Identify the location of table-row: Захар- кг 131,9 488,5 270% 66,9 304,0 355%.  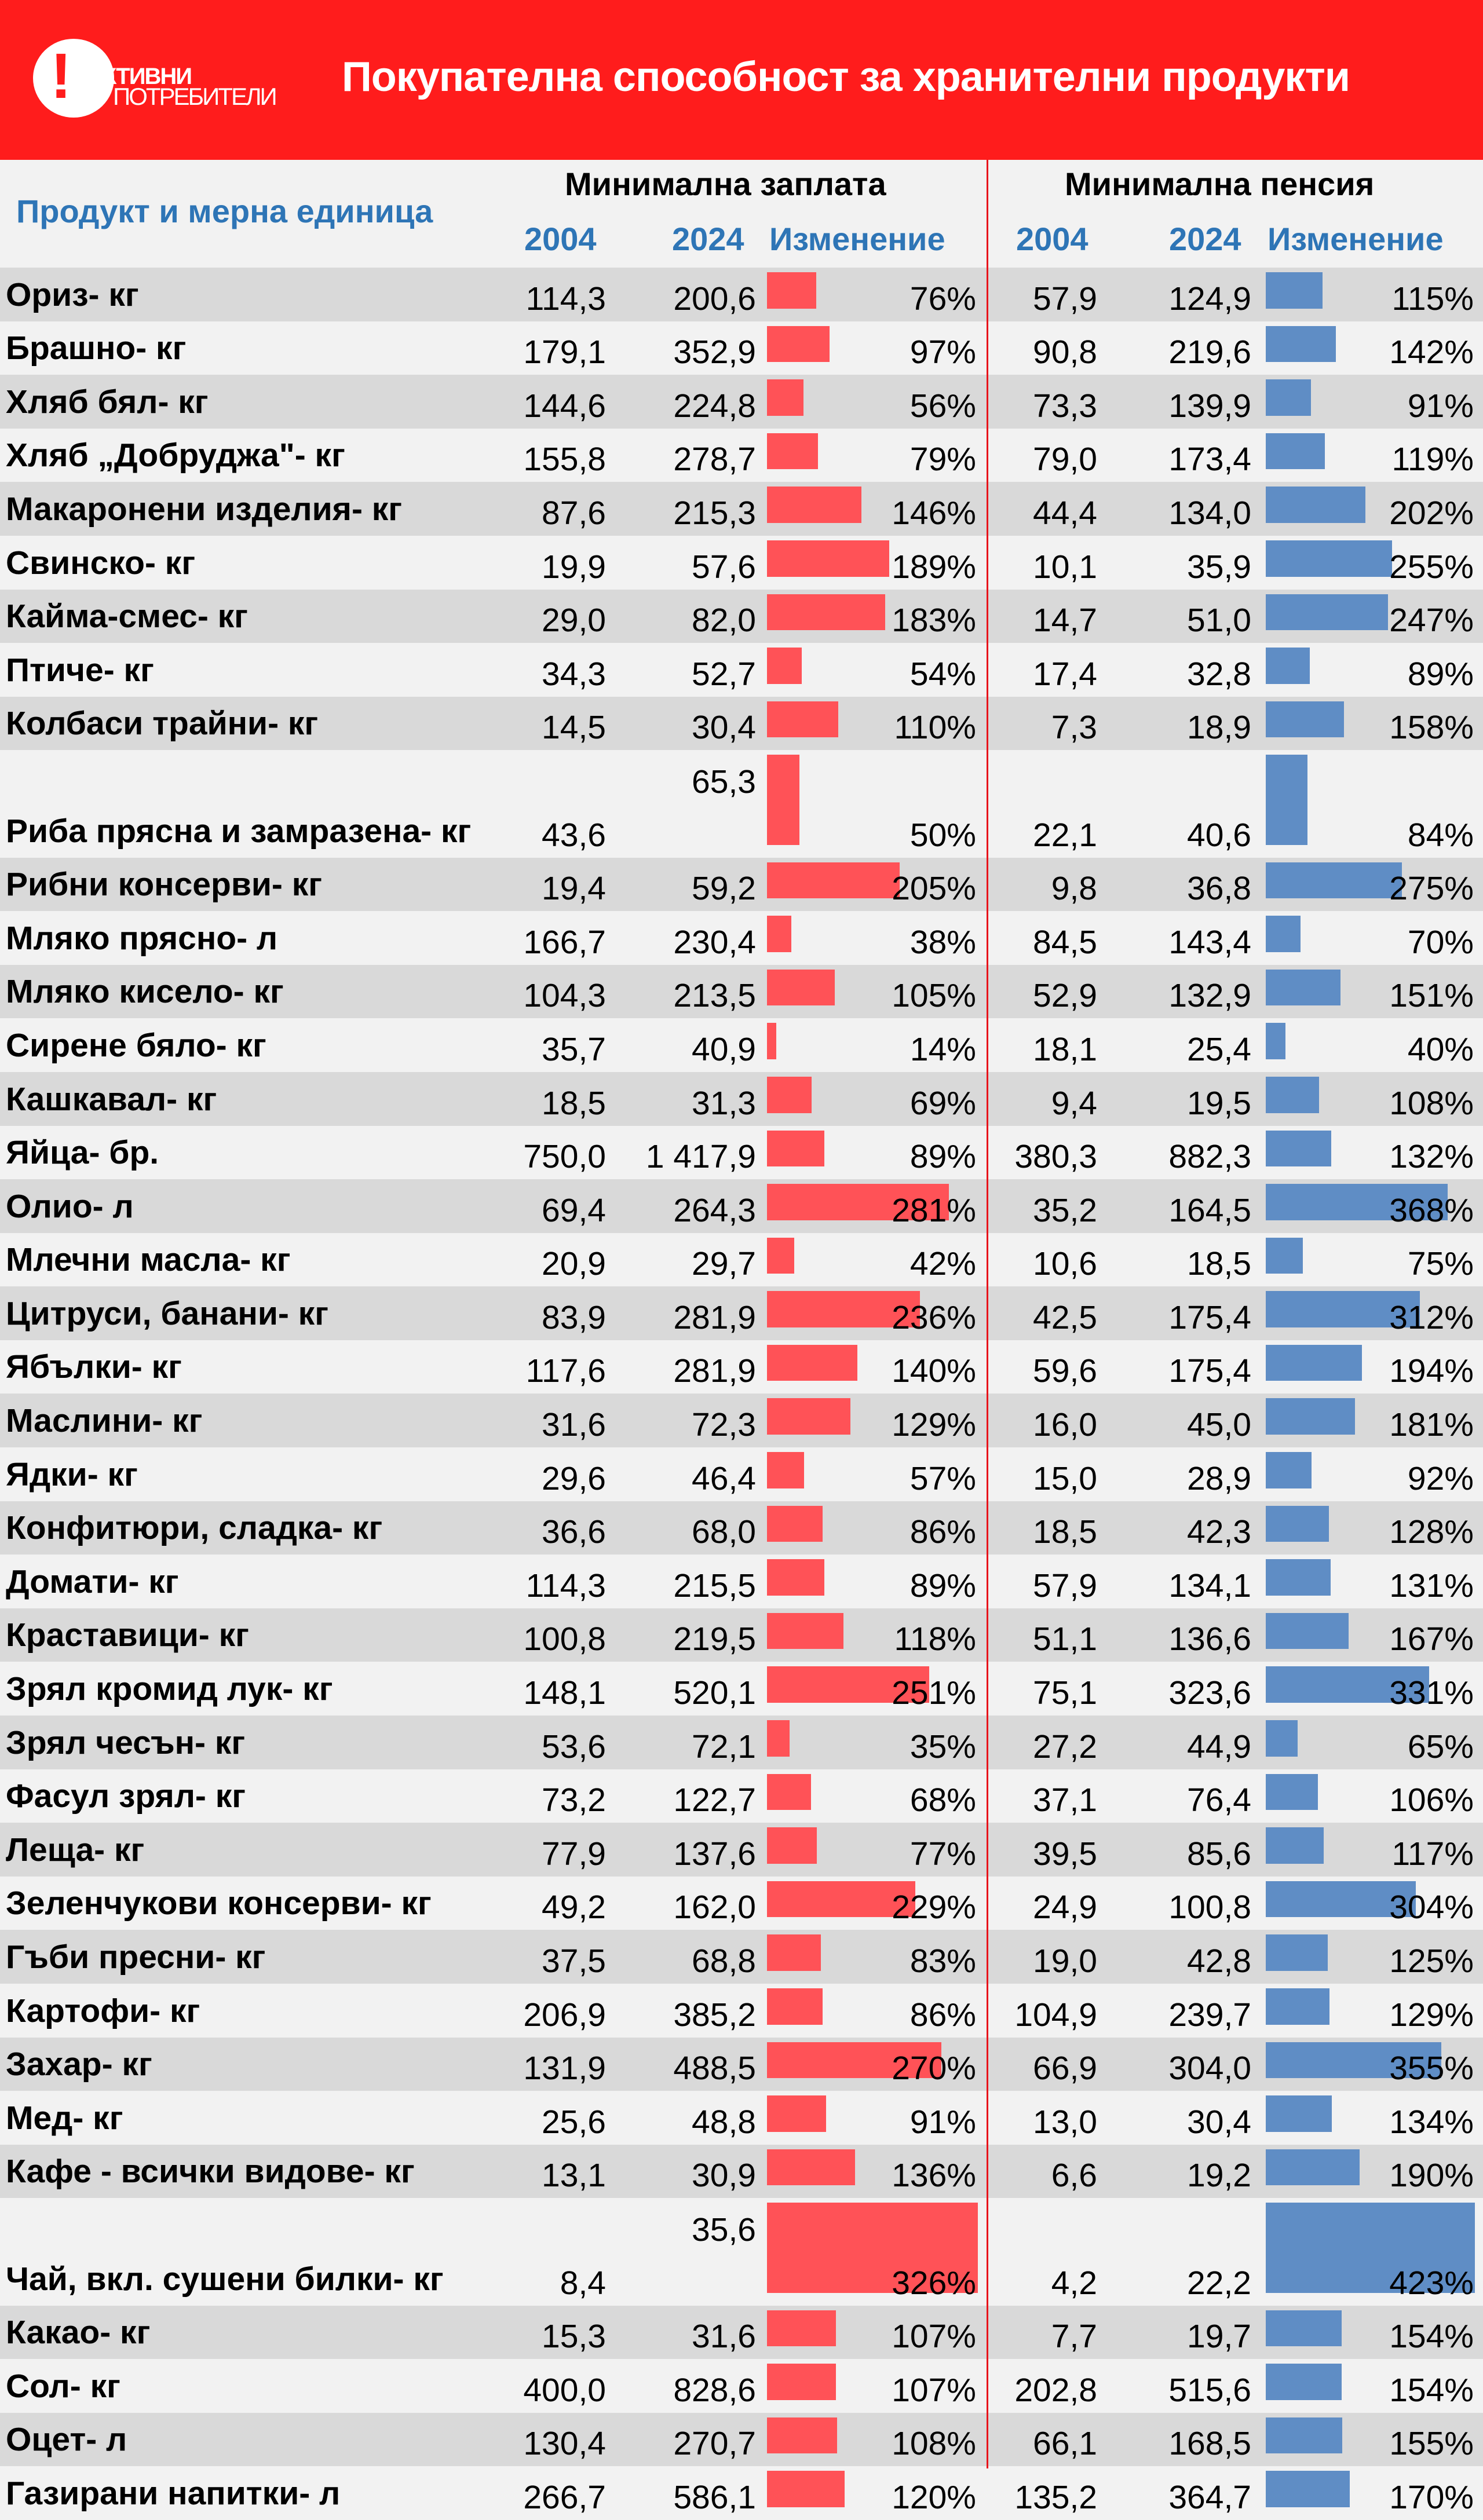
(741, 2064).